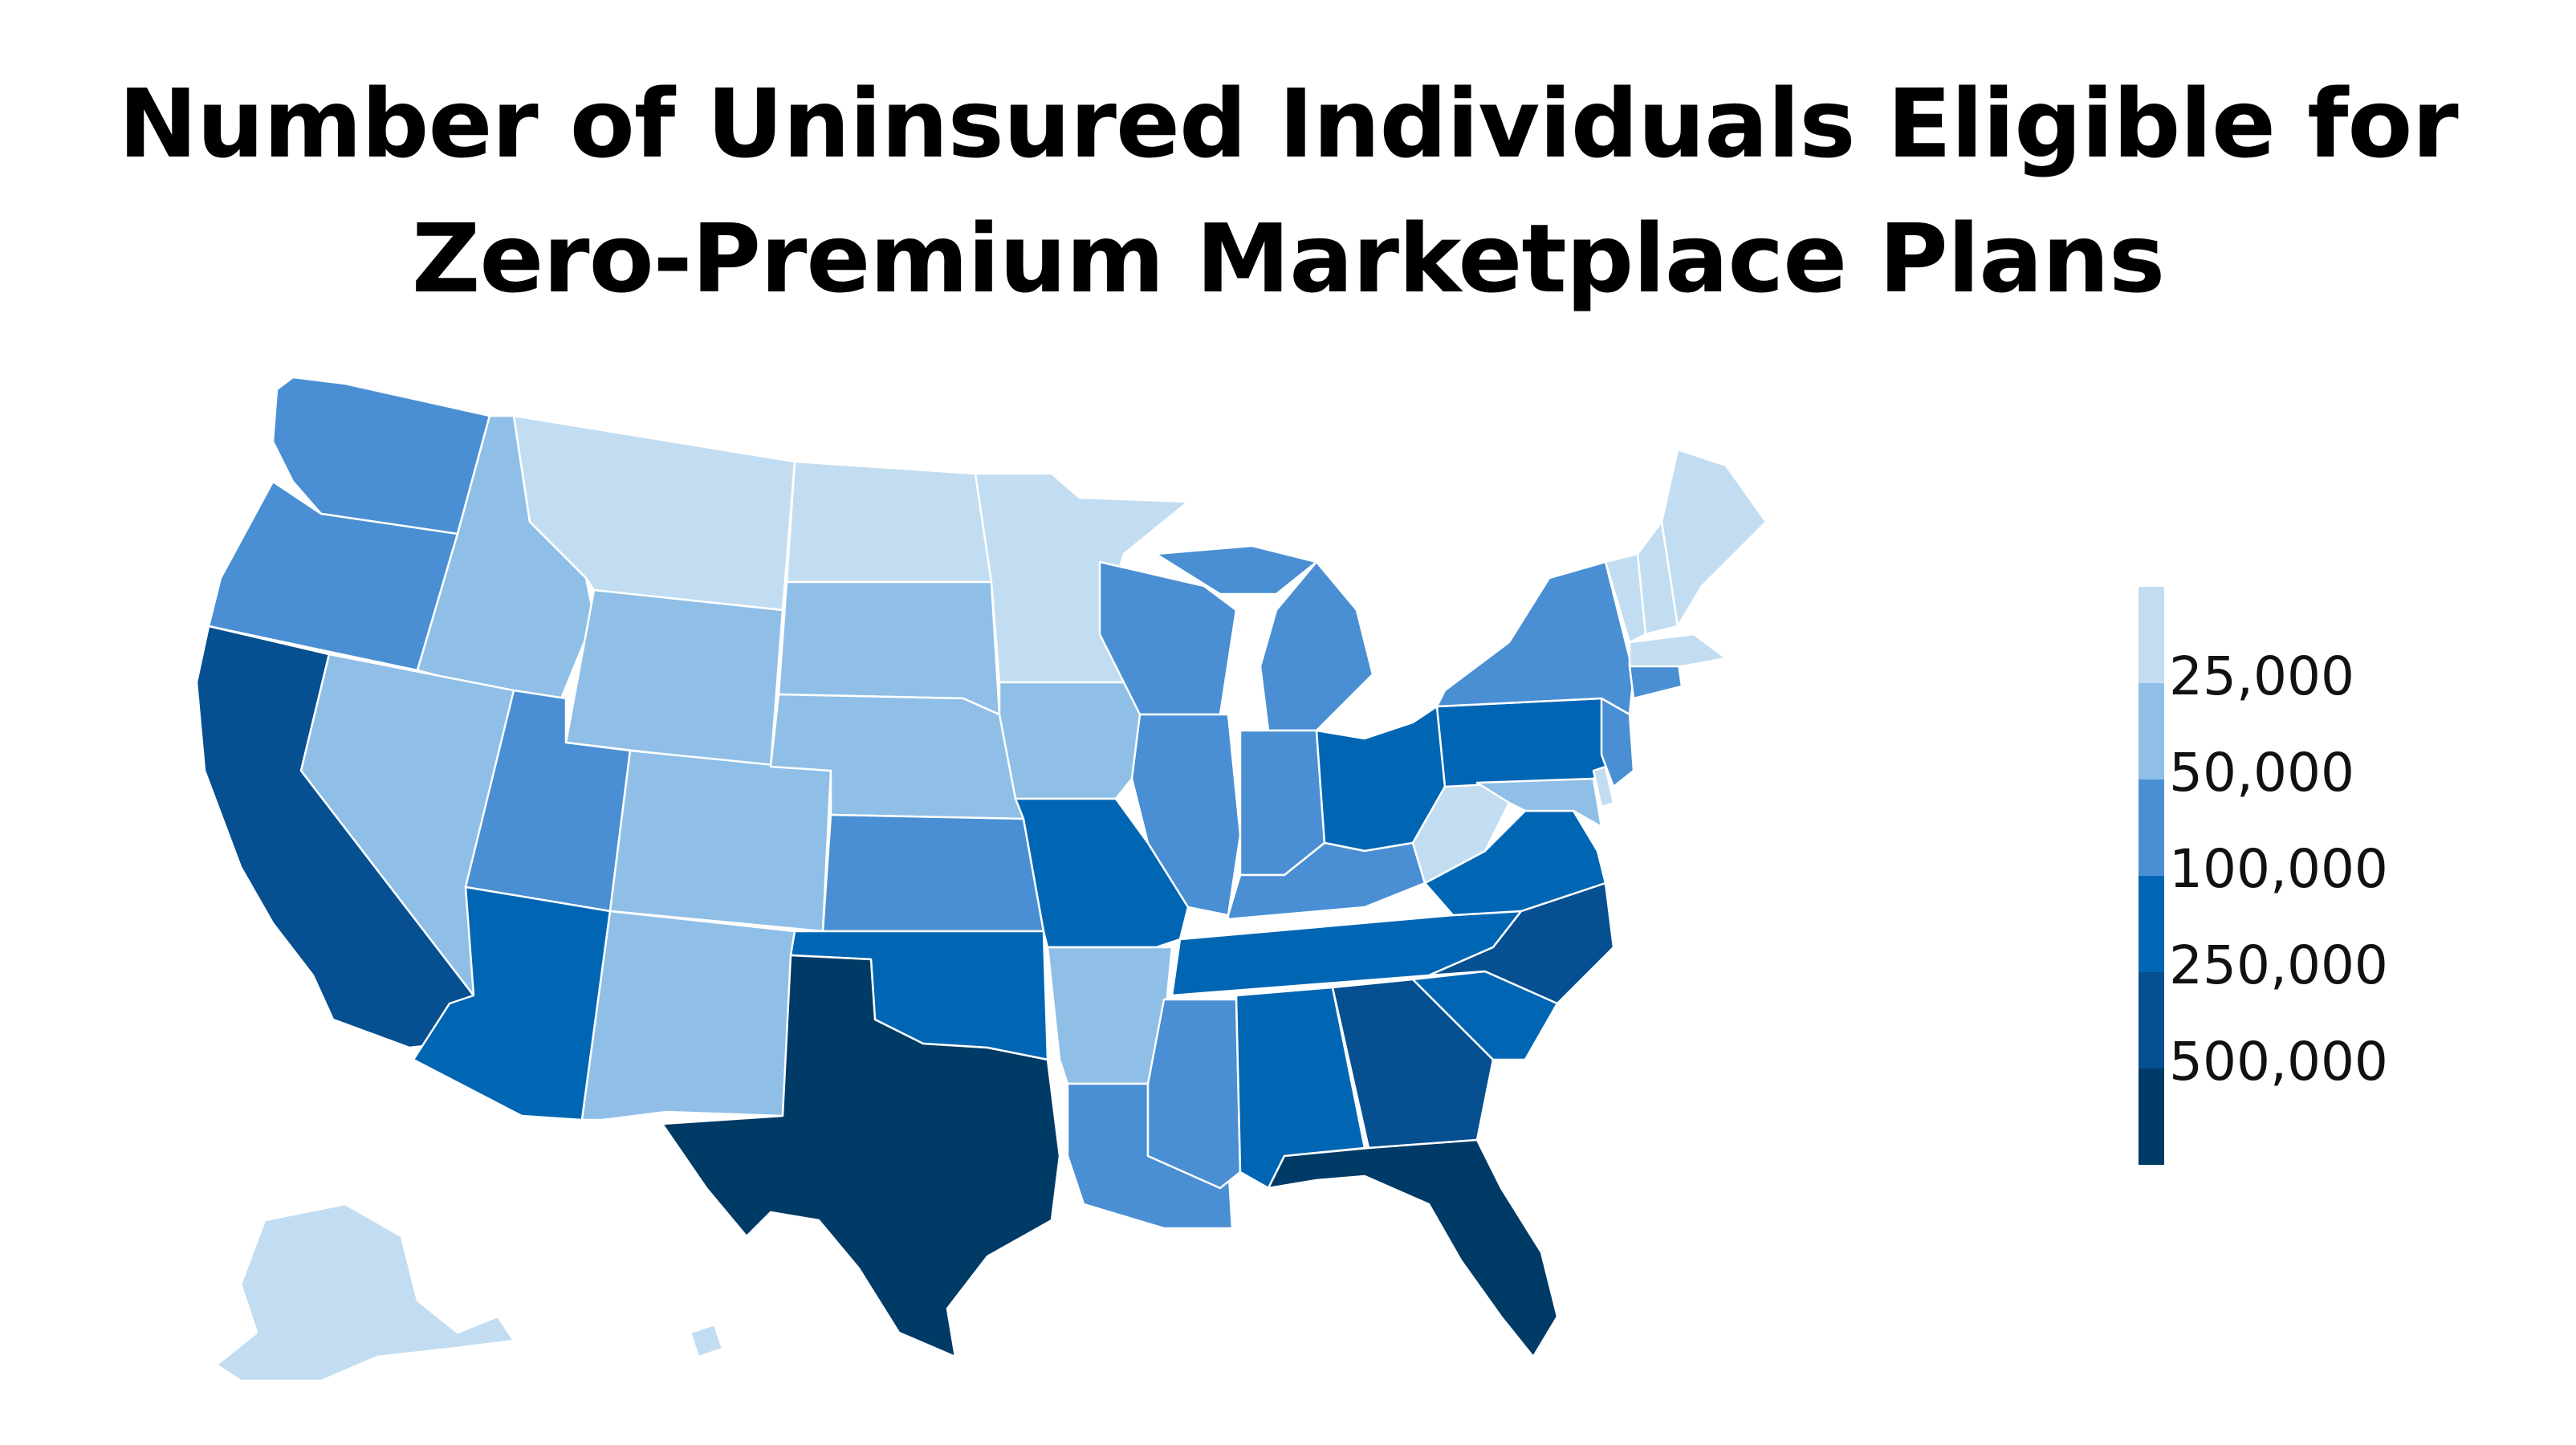 This screenshot has width=2576, height=1445. Describe the element at coordinates (1194, 1094) in the screenshot. I see `state-mississippi` at that location.